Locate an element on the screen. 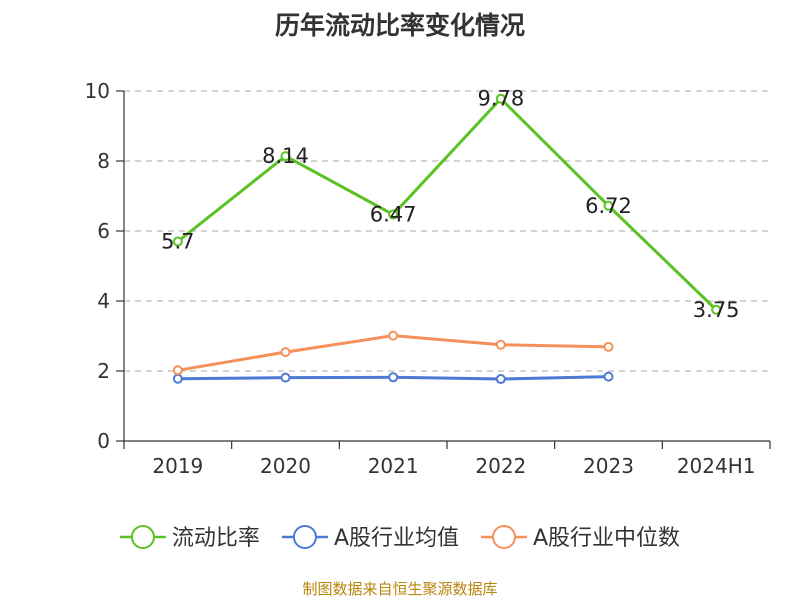  y-tick-label: 8 is located at coordinates (103, 161).